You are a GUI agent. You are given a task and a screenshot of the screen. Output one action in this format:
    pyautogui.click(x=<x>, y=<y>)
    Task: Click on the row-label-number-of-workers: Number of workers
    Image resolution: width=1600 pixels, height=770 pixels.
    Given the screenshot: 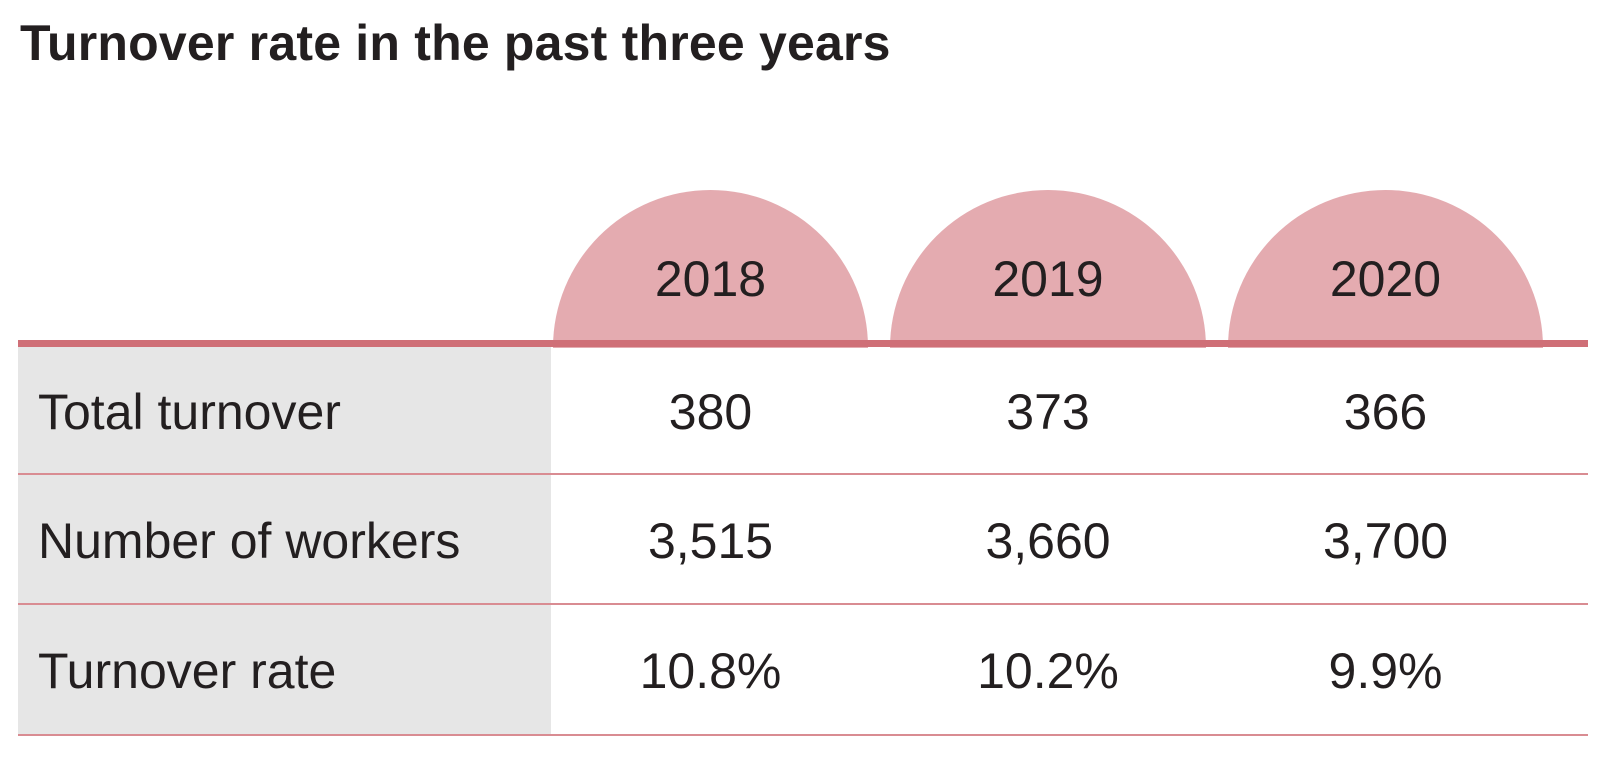 What is the action you would take?
    pyautogui.click(x=249, y=541)
    